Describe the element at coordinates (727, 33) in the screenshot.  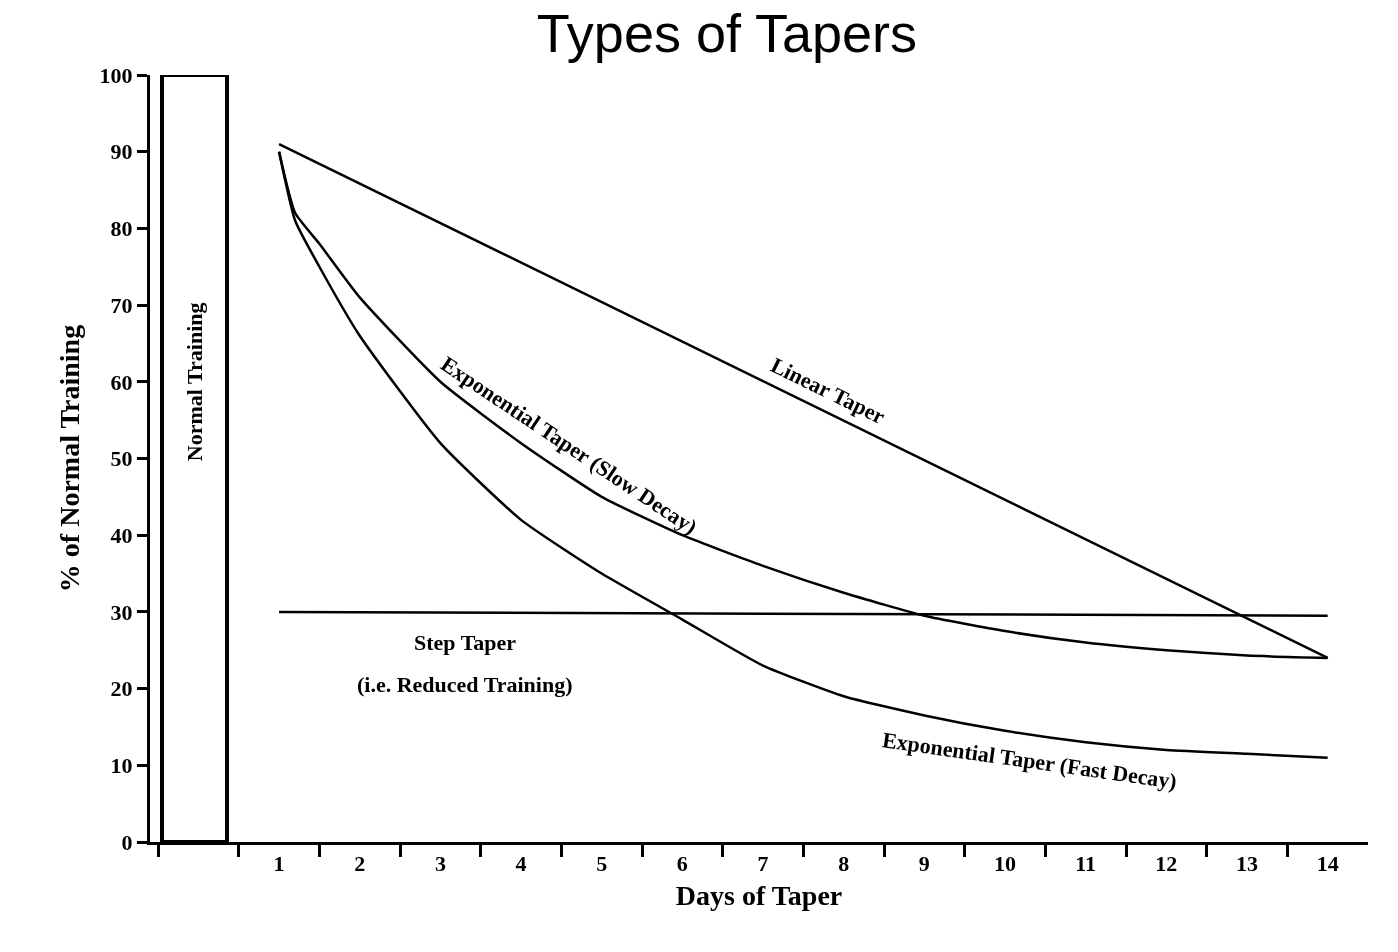
I see `chart-title: Types of Tapers` at that location.